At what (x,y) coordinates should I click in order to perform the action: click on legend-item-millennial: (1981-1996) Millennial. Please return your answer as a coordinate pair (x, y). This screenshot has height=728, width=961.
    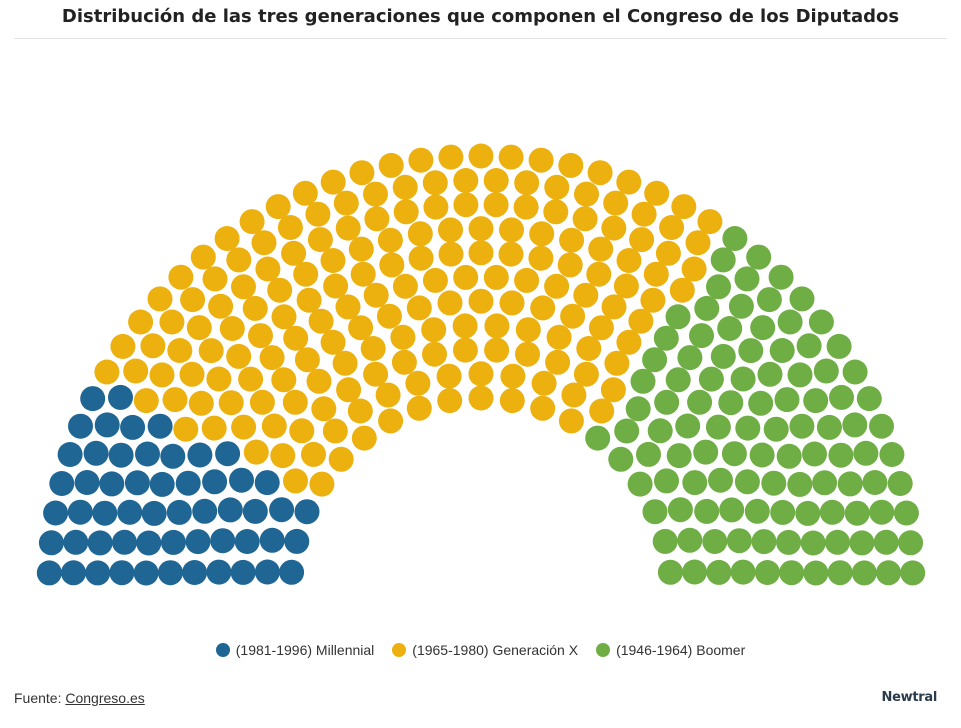
    Looking at the image, I should click on (294, 650).